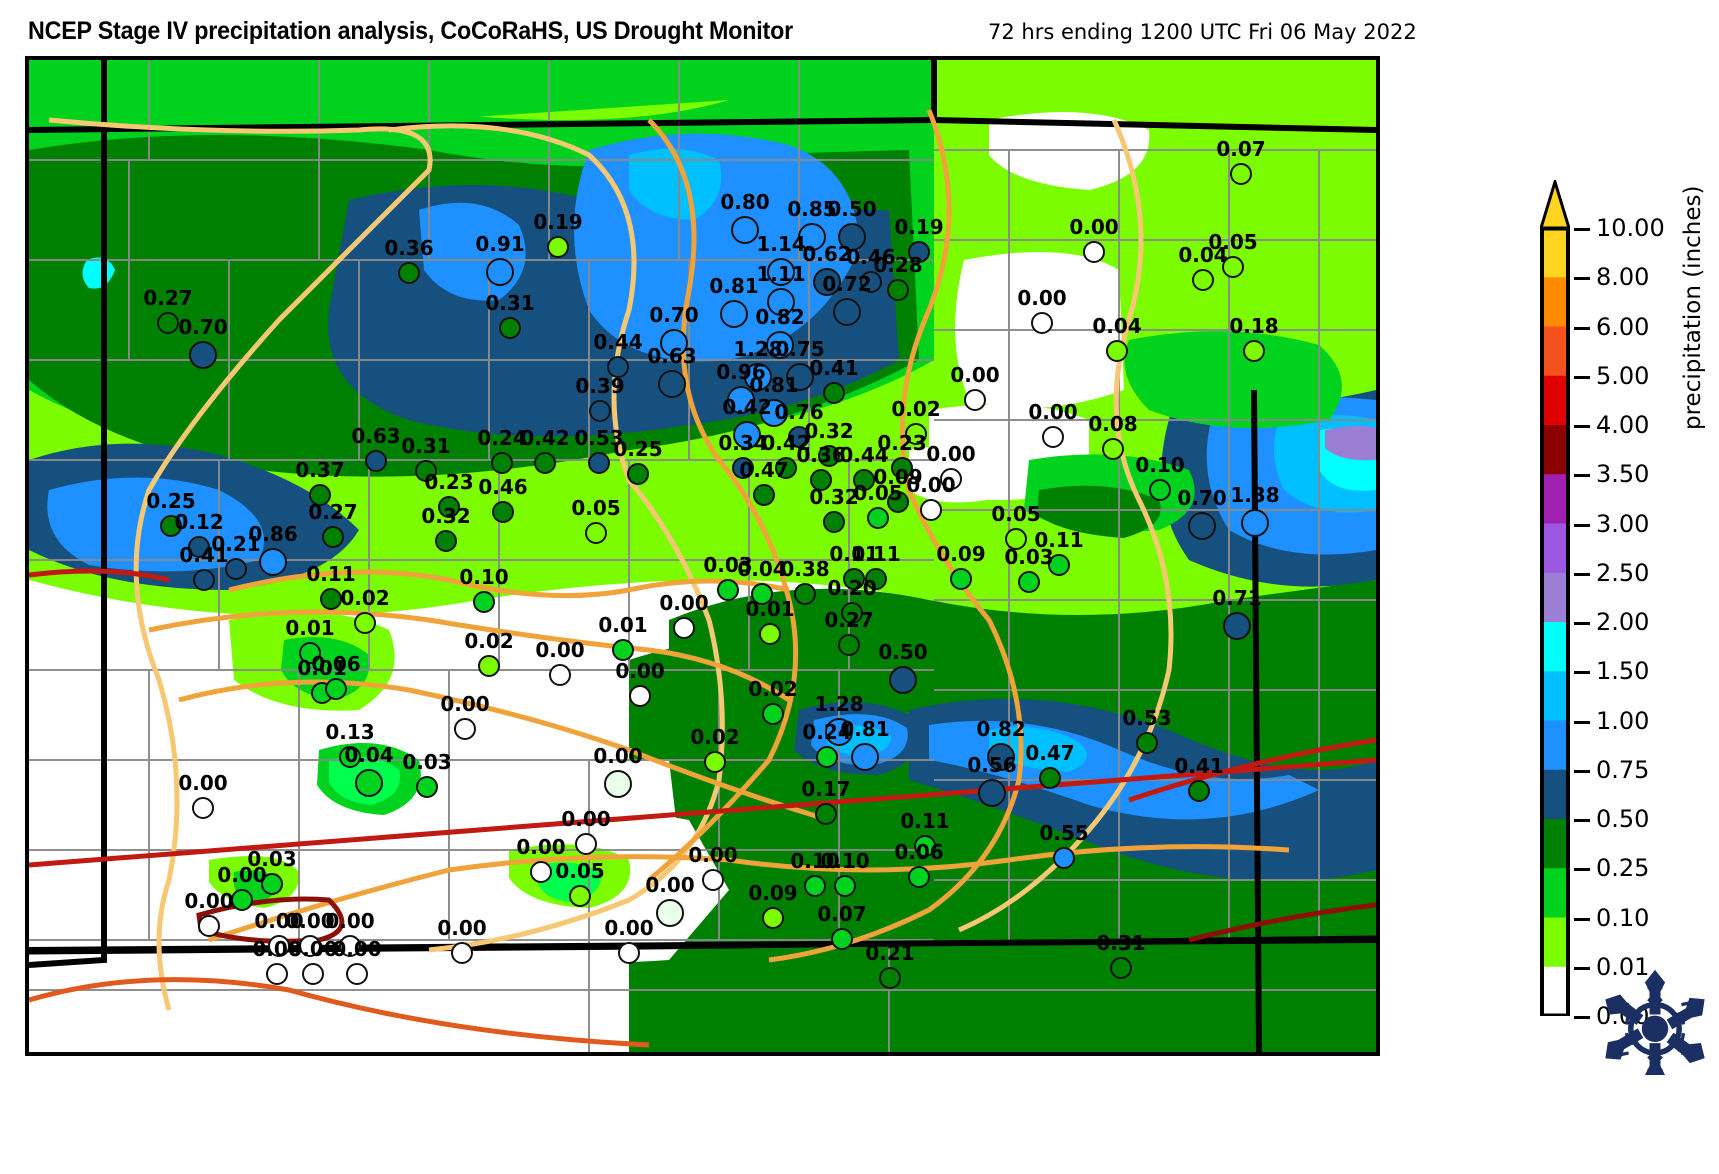  Describe the element at coordinates (600, 386) in the screenshot. I see `station-value-label: 0.39` at that location.